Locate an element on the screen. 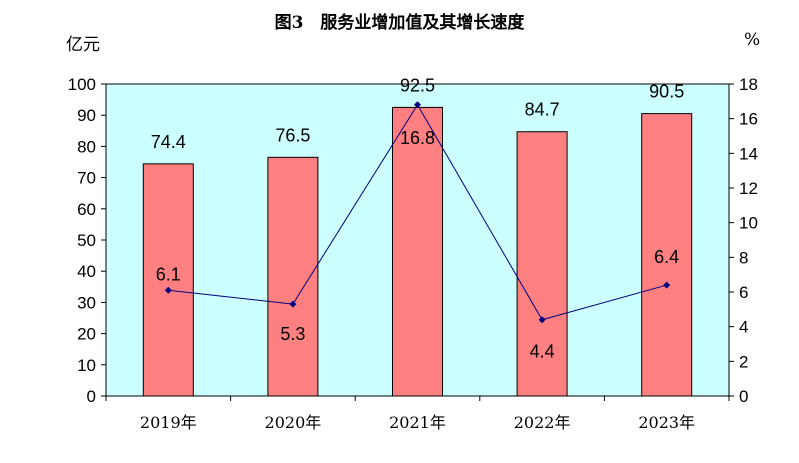  right-tick-label: 18 is located at coordinates (748, 84).